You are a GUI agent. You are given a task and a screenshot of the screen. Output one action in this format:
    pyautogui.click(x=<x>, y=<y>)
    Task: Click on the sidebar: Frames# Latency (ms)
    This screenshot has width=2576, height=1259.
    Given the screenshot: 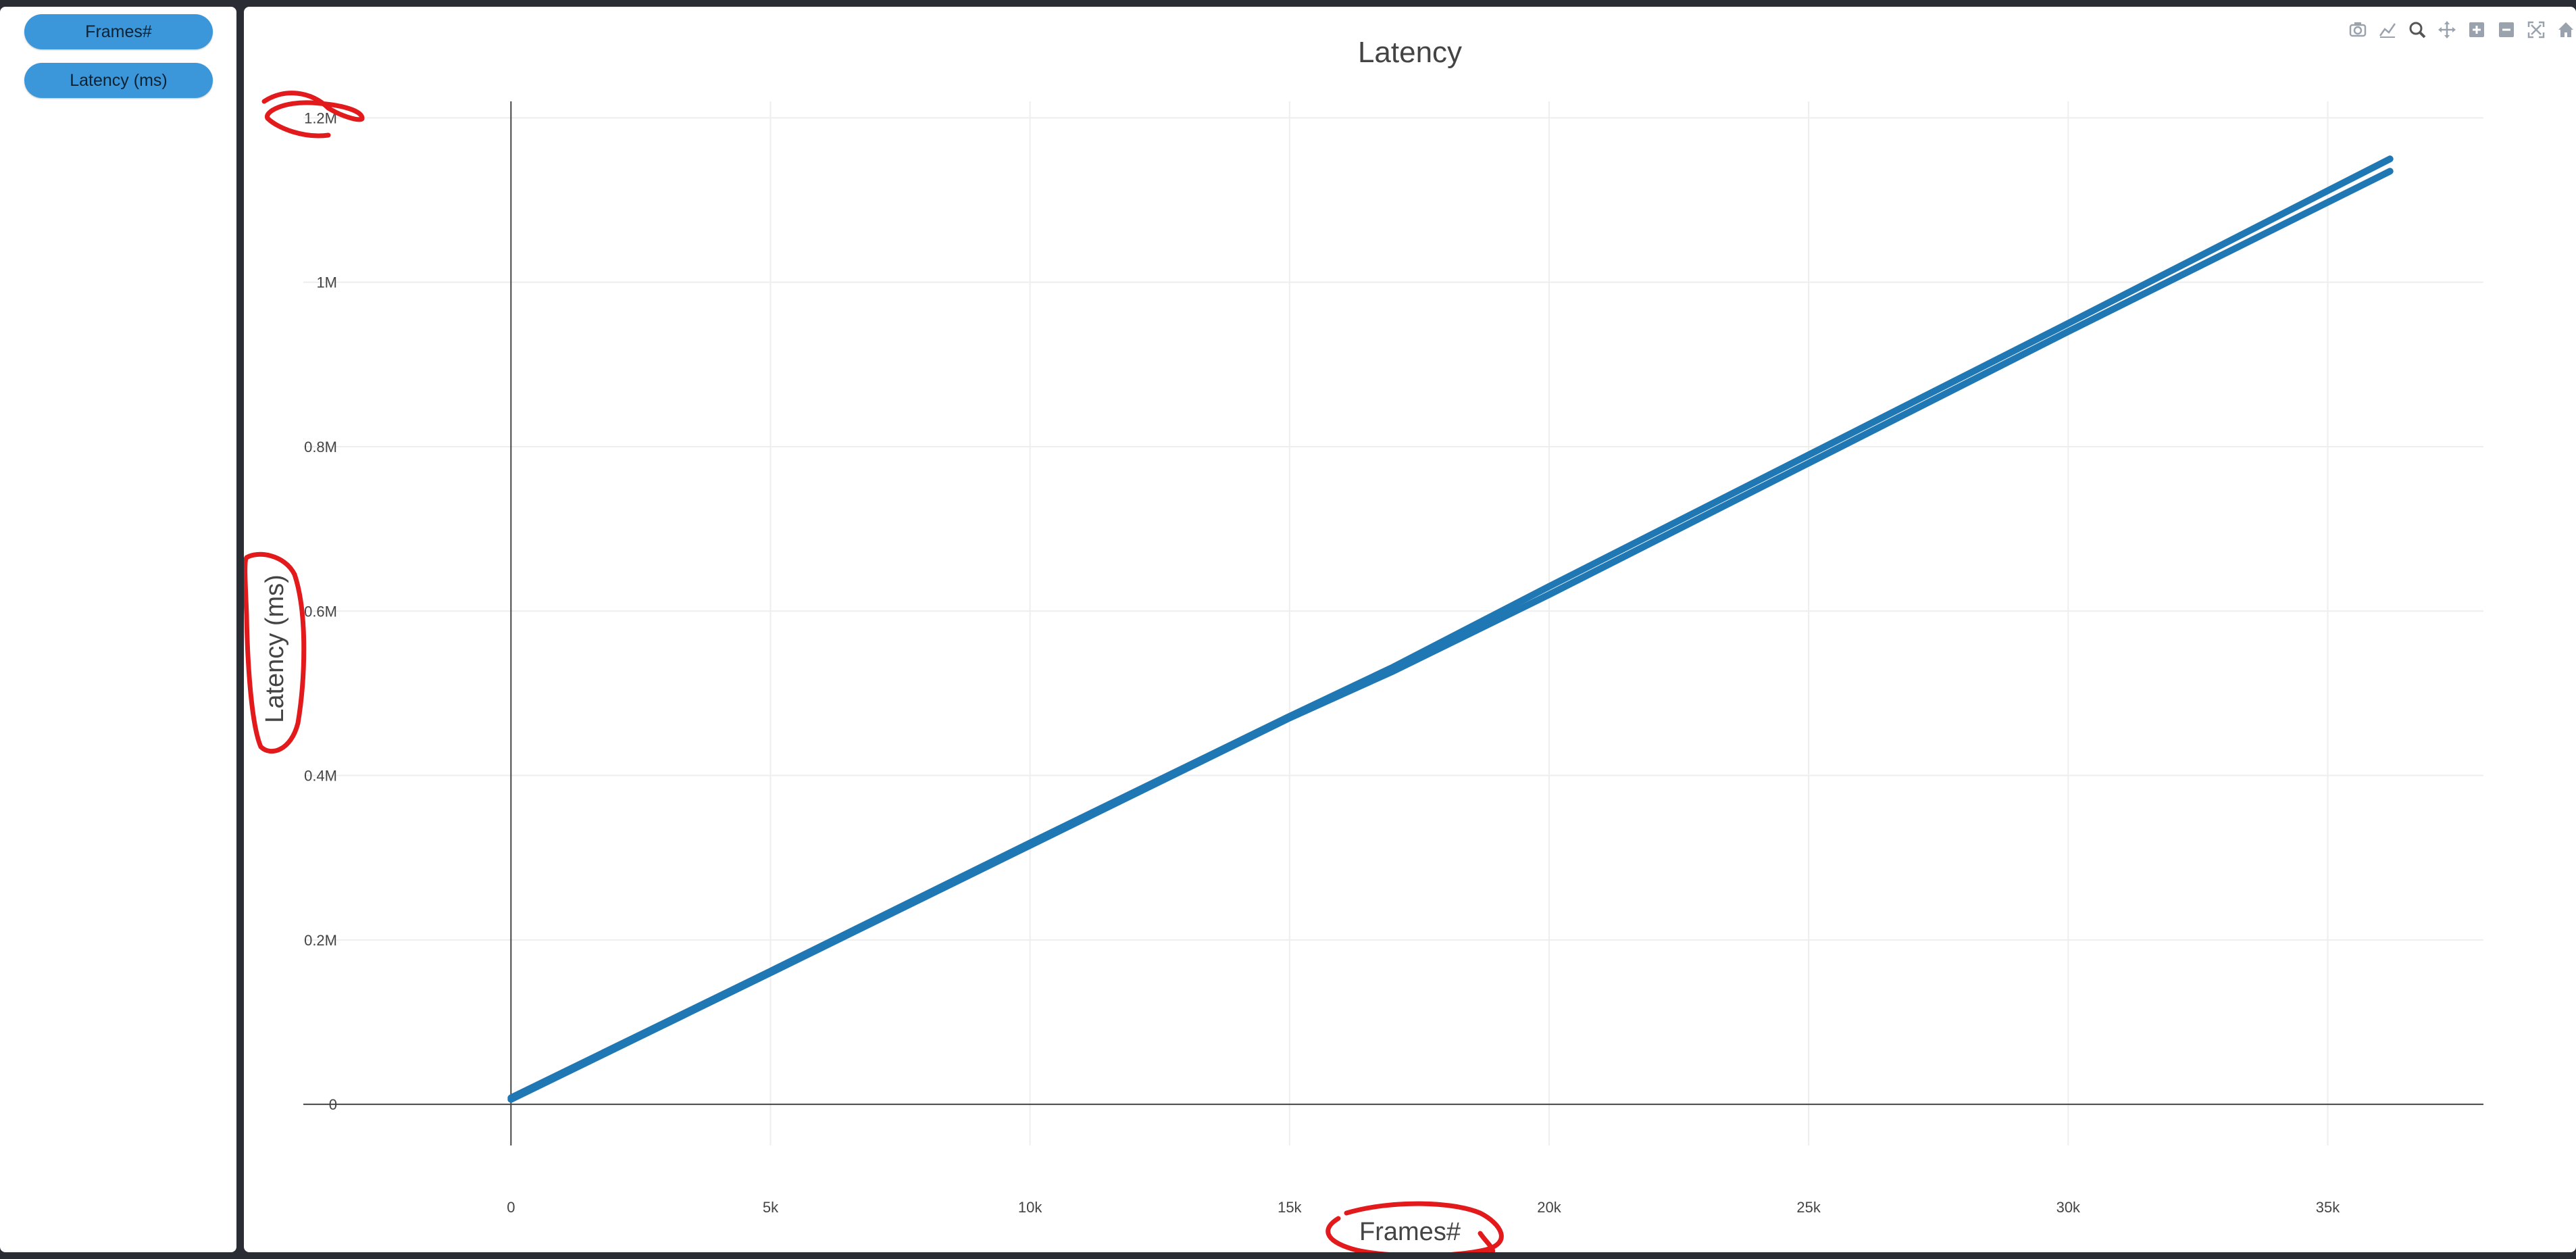 What is the action you would take?
    pyautogui.click(x=118, y=629)
    